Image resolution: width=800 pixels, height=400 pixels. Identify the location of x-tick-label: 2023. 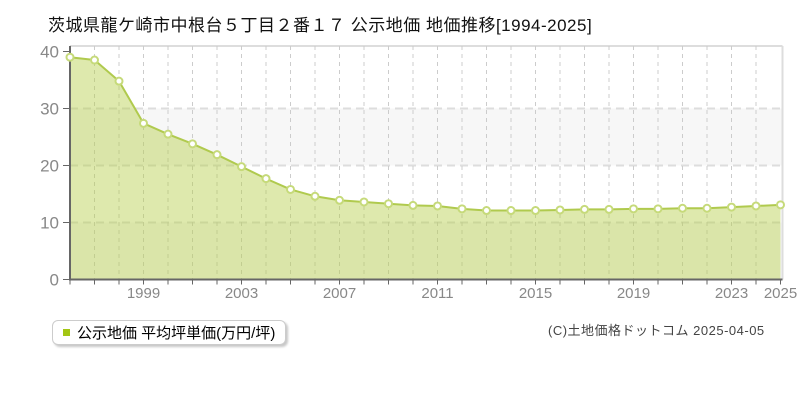
(731, 293).